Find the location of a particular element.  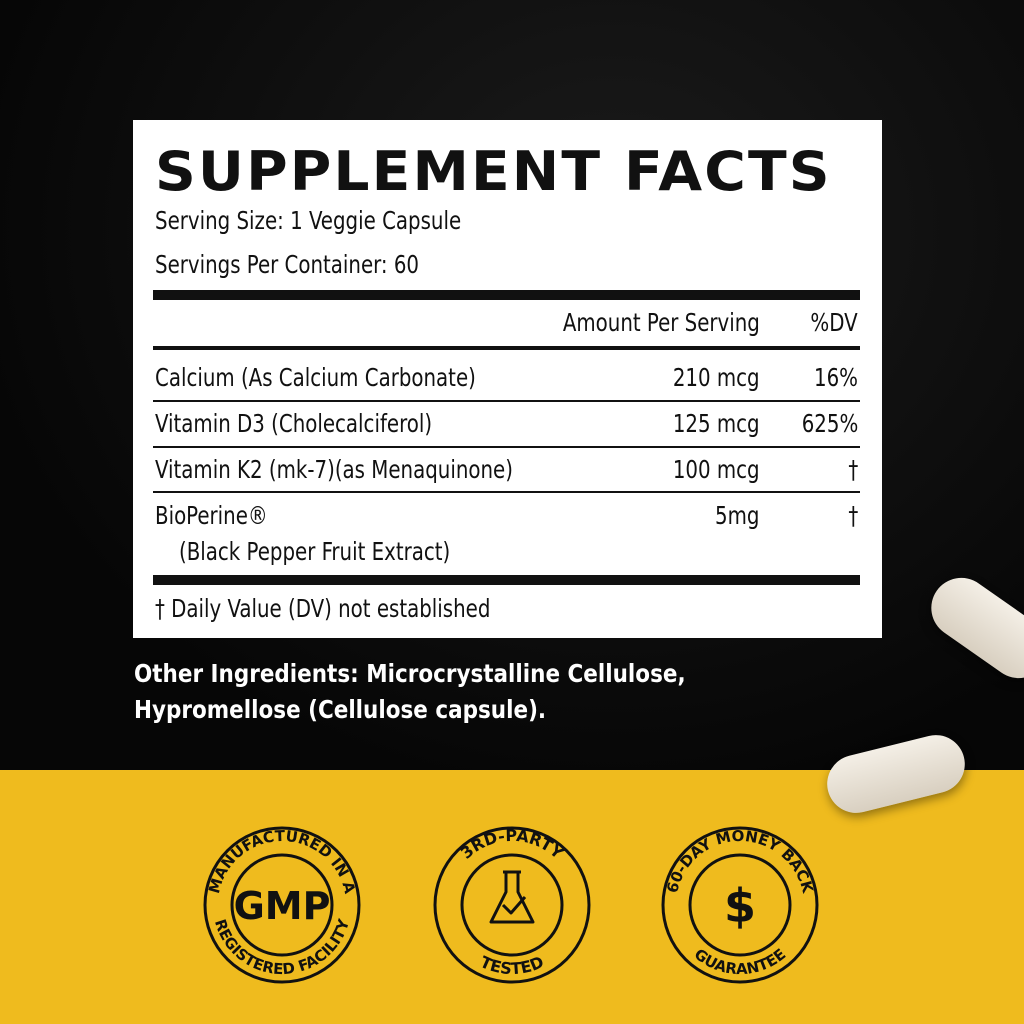

row-amount: 5mg is located at coordinates (737, 515).